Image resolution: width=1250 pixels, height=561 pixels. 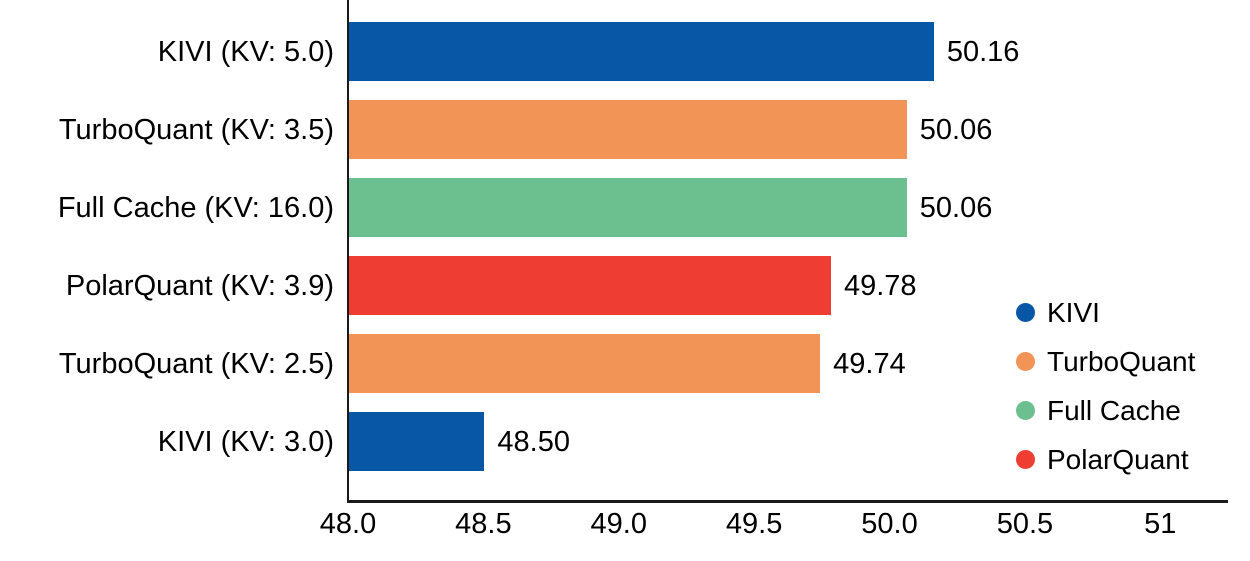 I want to click on category-label: PolarQuant (KV: 3.9), so click(x=199, y=285).